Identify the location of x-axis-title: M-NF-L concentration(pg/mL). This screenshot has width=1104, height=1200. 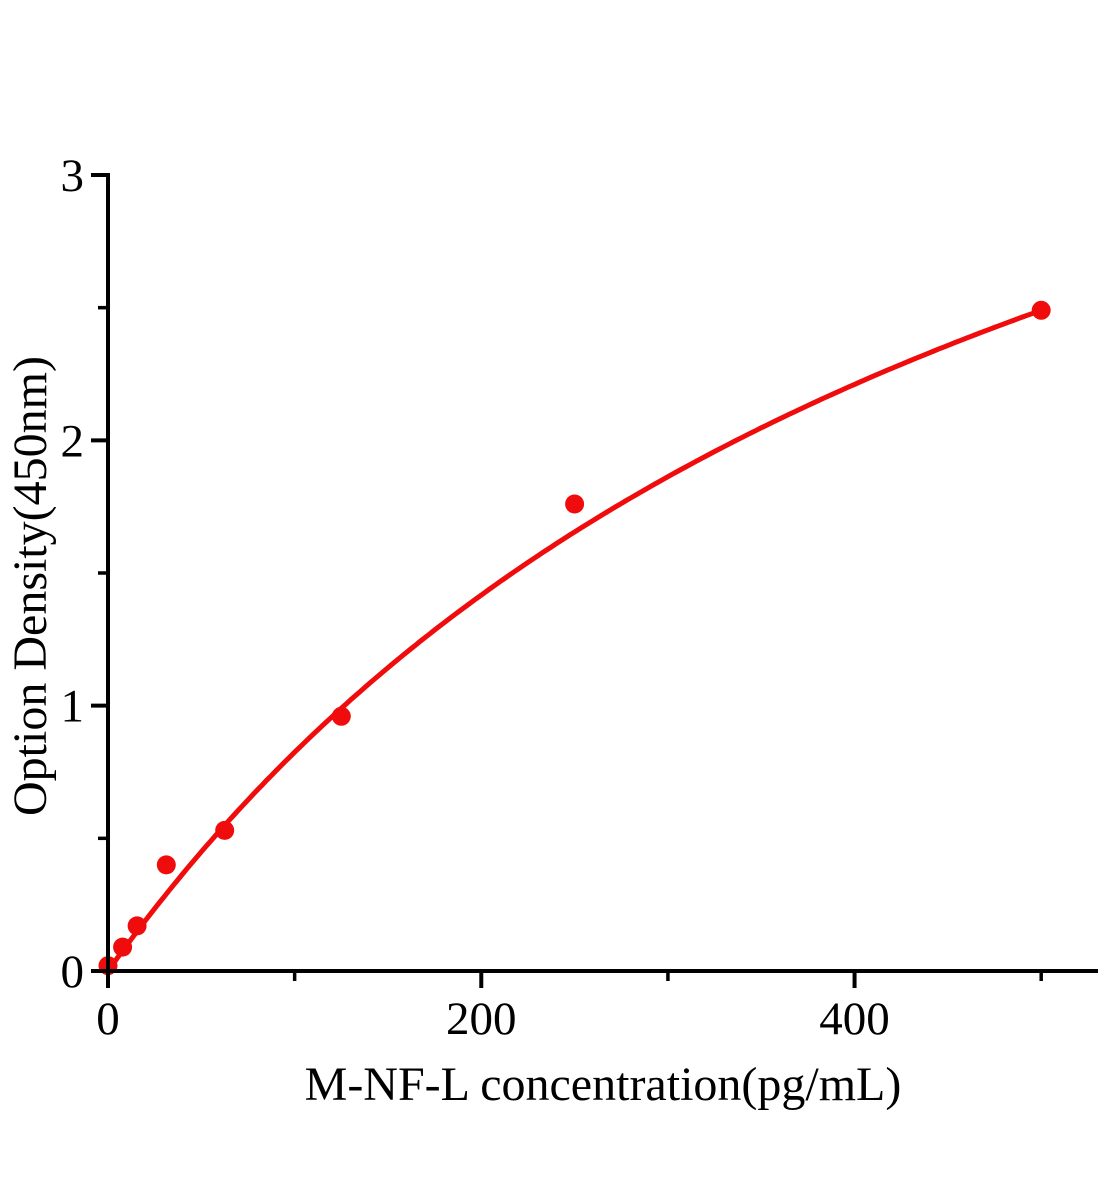
(603, 1084).